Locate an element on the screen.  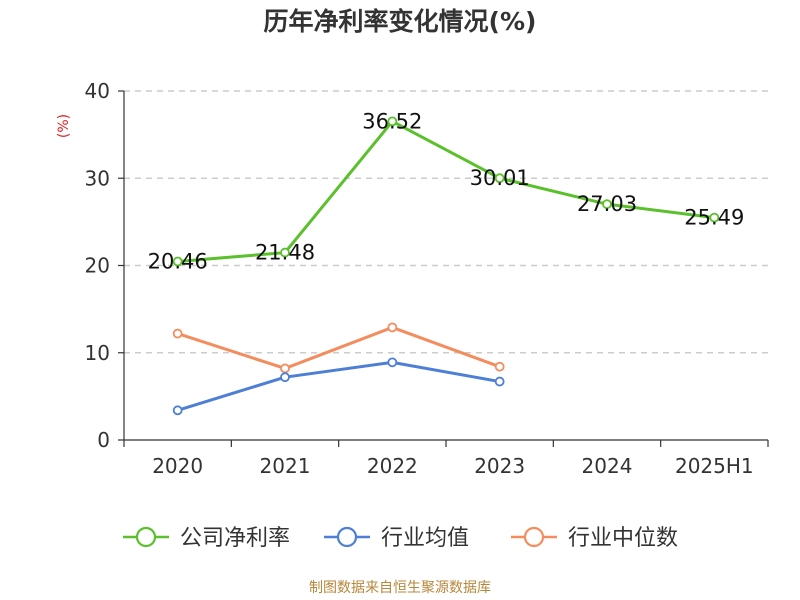
y-tick-label: 0 is located at coordinates (103, 440).